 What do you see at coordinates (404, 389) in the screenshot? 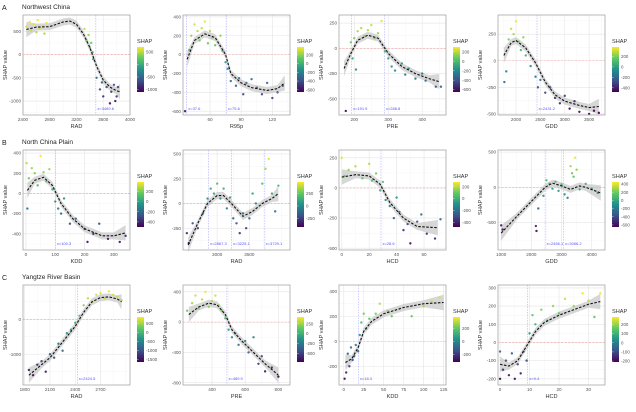
I see `x-tick-label: 75` at bounding box center [404, 389].